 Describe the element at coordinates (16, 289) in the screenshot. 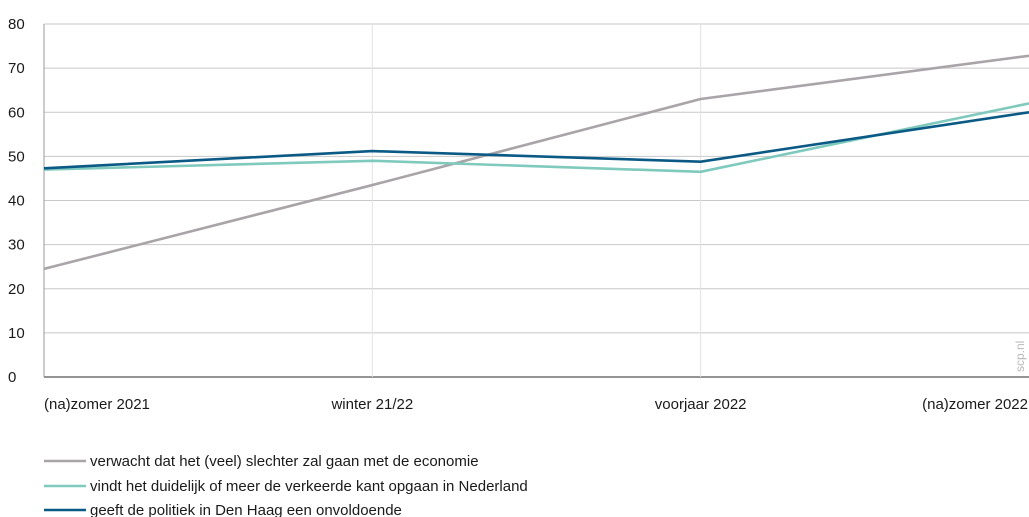

I see `y-tick-label: 20` at that location.